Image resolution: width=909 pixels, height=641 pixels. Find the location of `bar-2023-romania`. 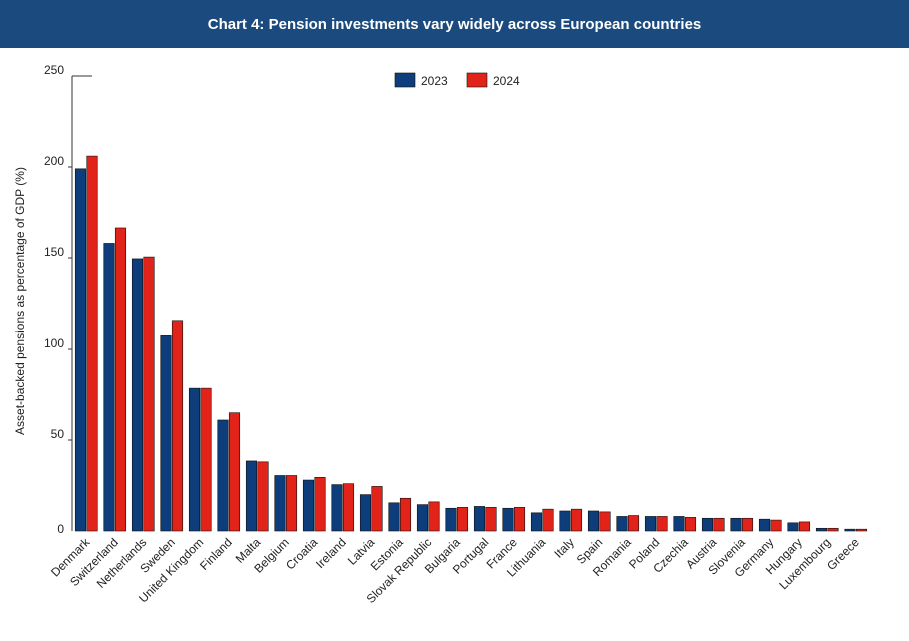

bar-2023-romania is located at coordinates (622, 524).